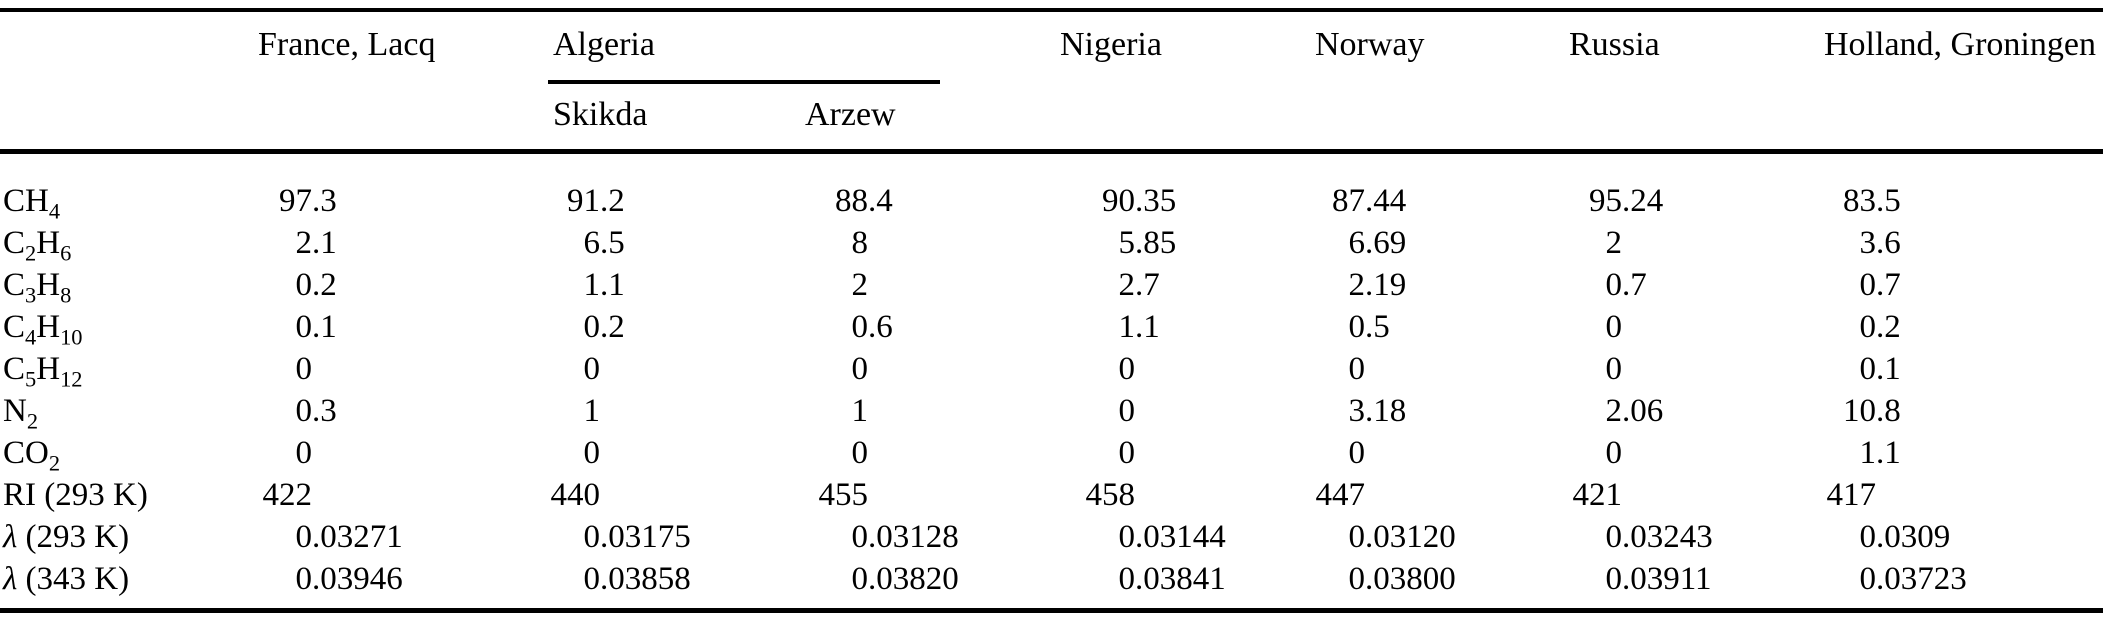 The height and width of the screenshot is (627, 2103). I want to click on row-label: RI (293 K), so click(75, 495).